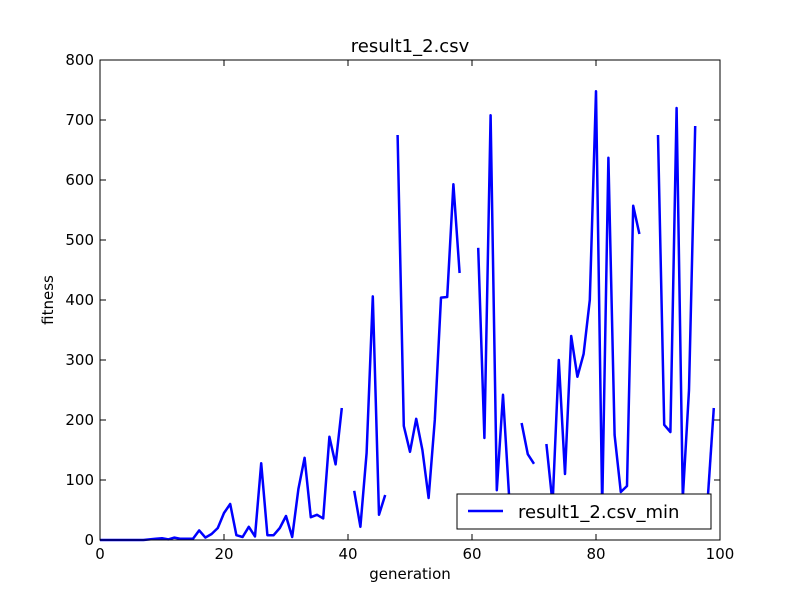 The image size is (800, 600). What do you see at coordinates (79, 420) in the screenshot?
I see `y-tick-label: 200` at bounding box center [79, 420].